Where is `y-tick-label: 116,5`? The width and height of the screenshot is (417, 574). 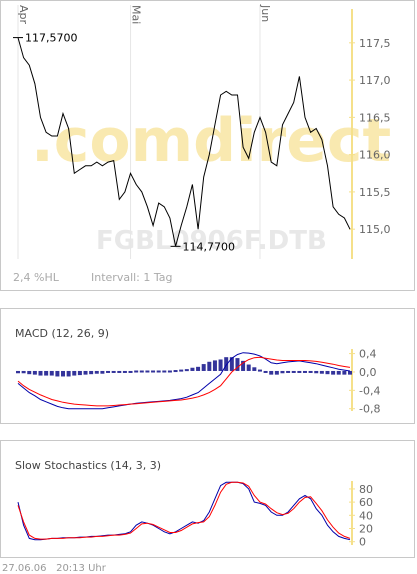 y-tick-label: 116,5 is located at coordinates (375, 117).